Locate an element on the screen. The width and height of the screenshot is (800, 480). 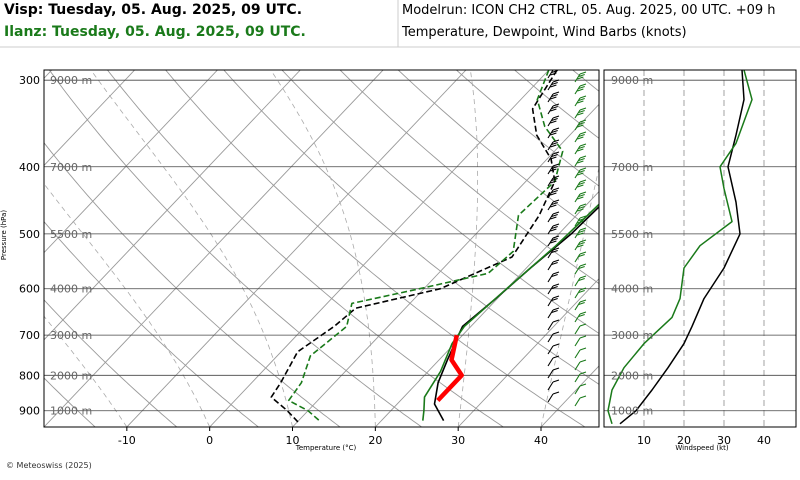
isotherm is located at coordinates (89, 118).